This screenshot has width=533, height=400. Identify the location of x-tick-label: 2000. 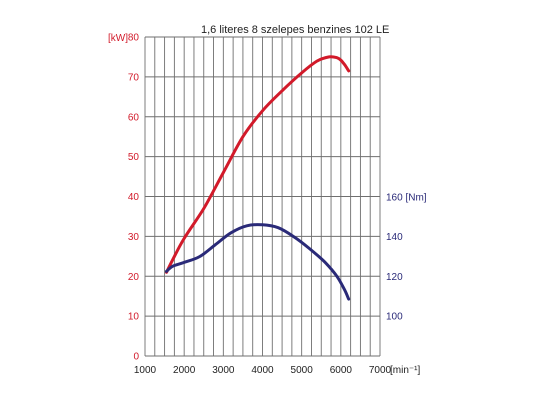
(184, 370).